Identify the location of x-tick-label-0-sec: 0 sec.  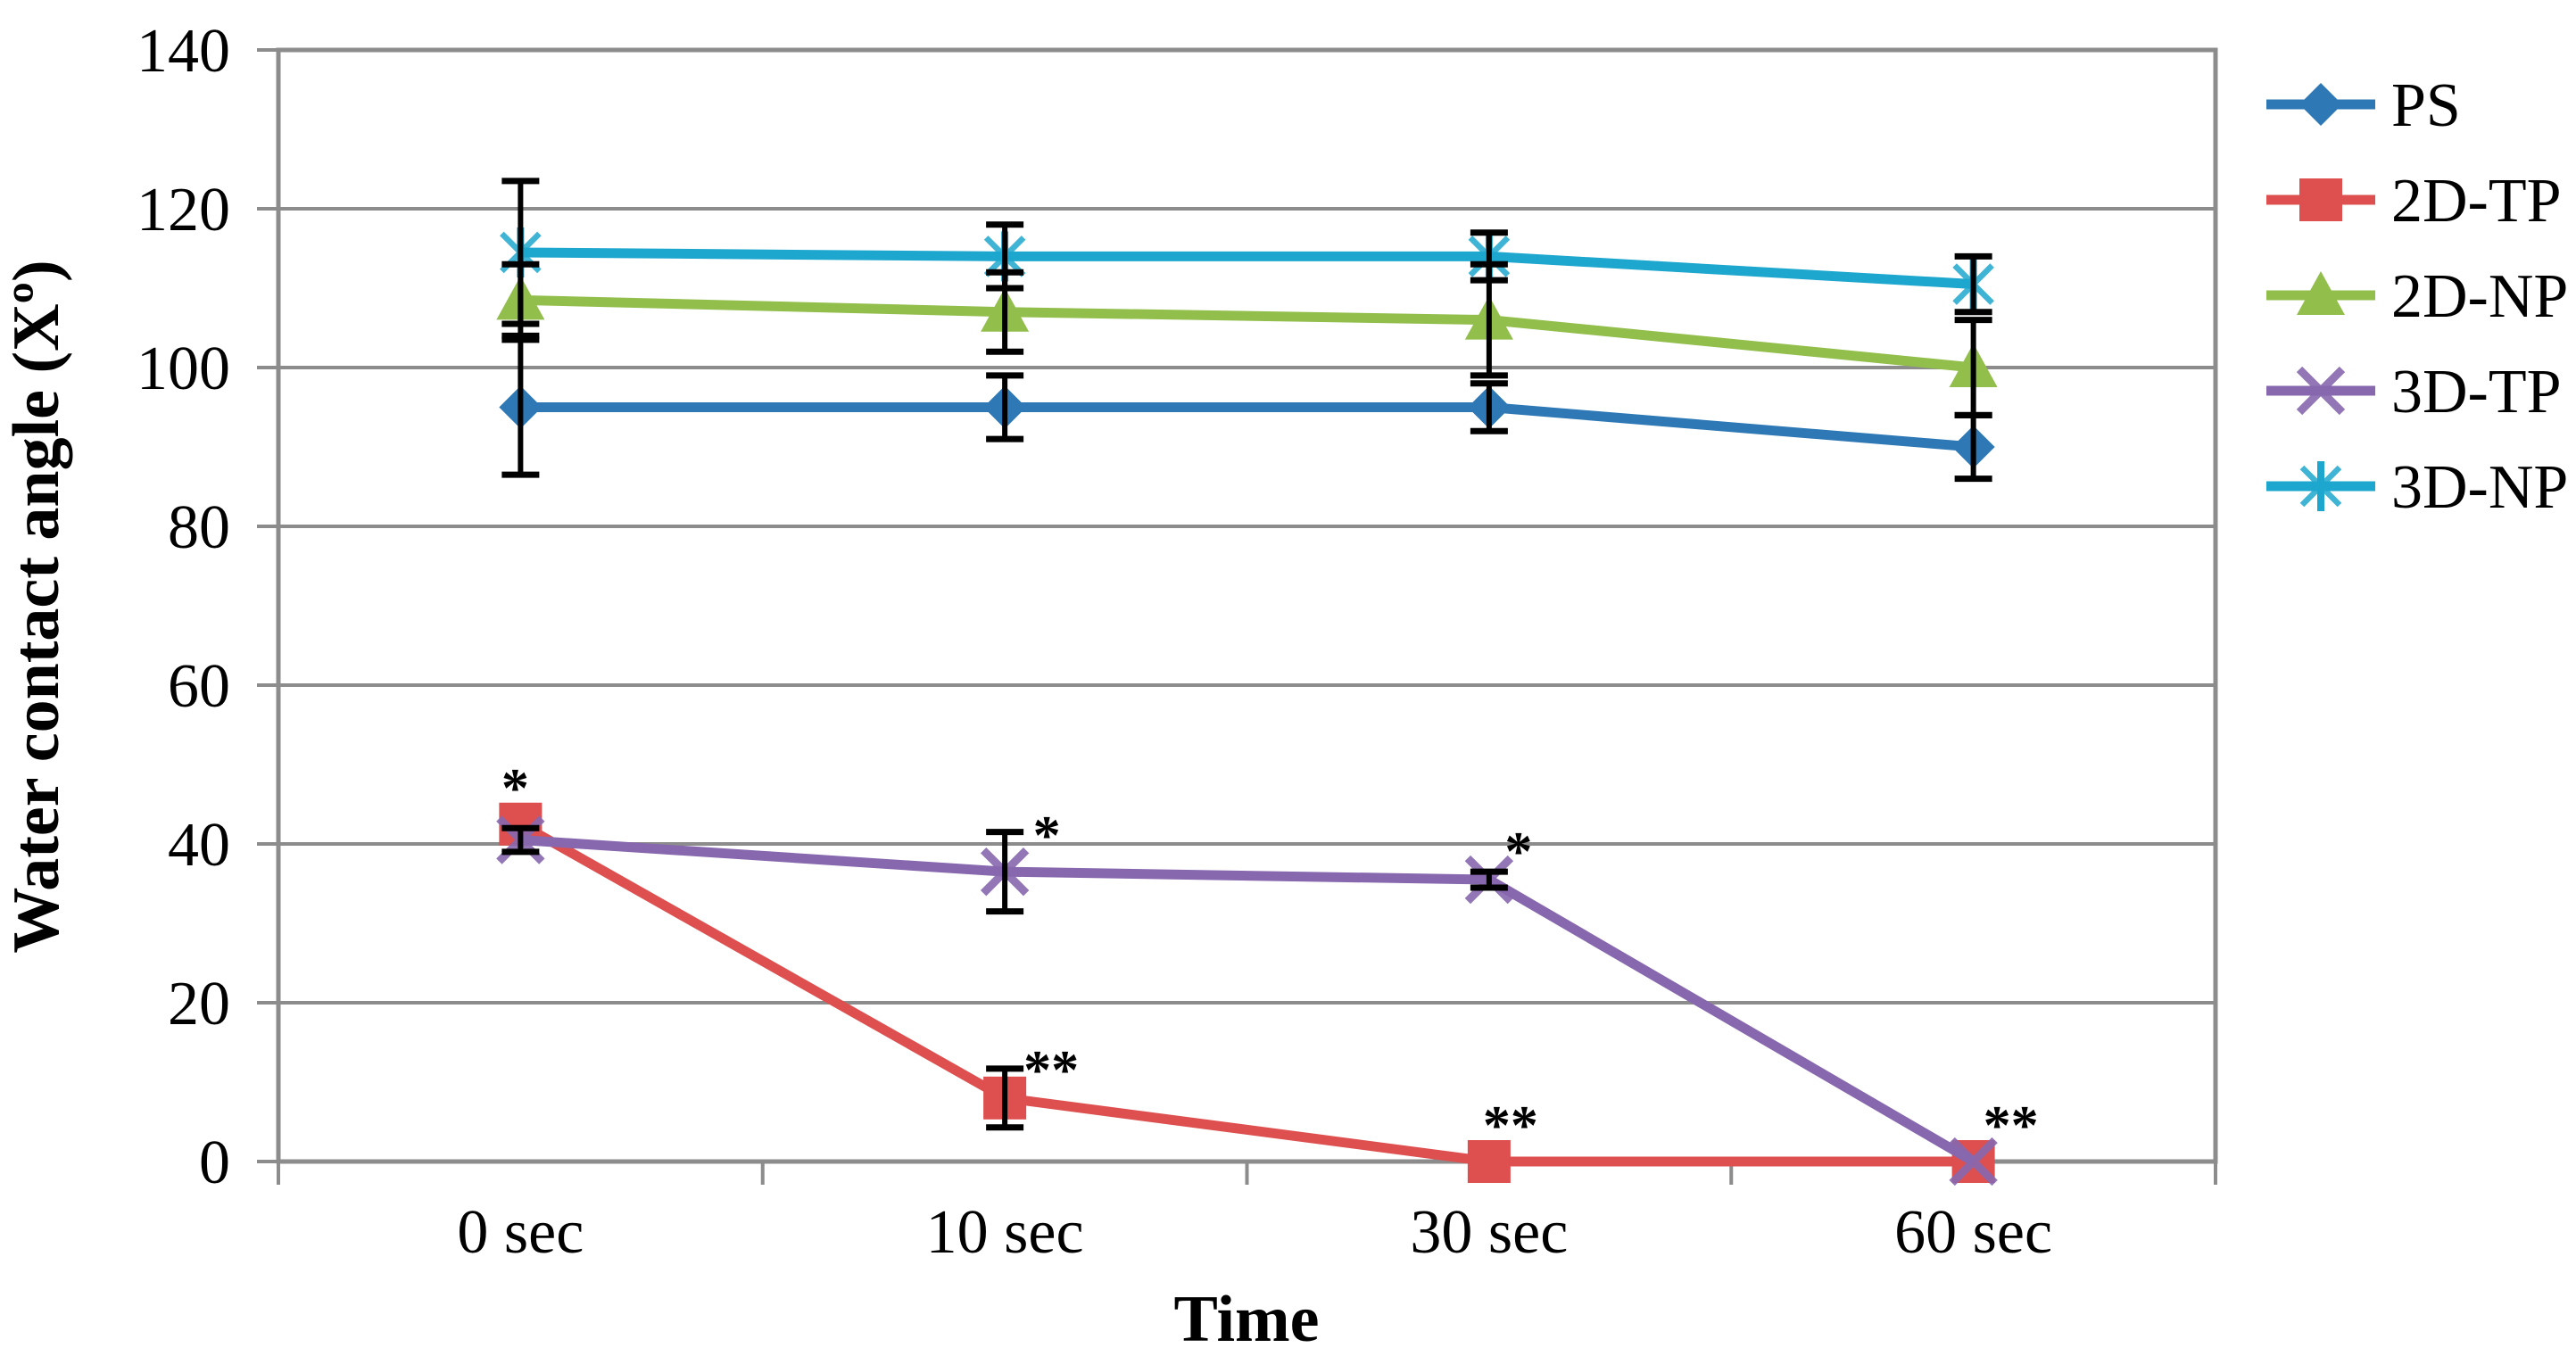
(520, 1232).